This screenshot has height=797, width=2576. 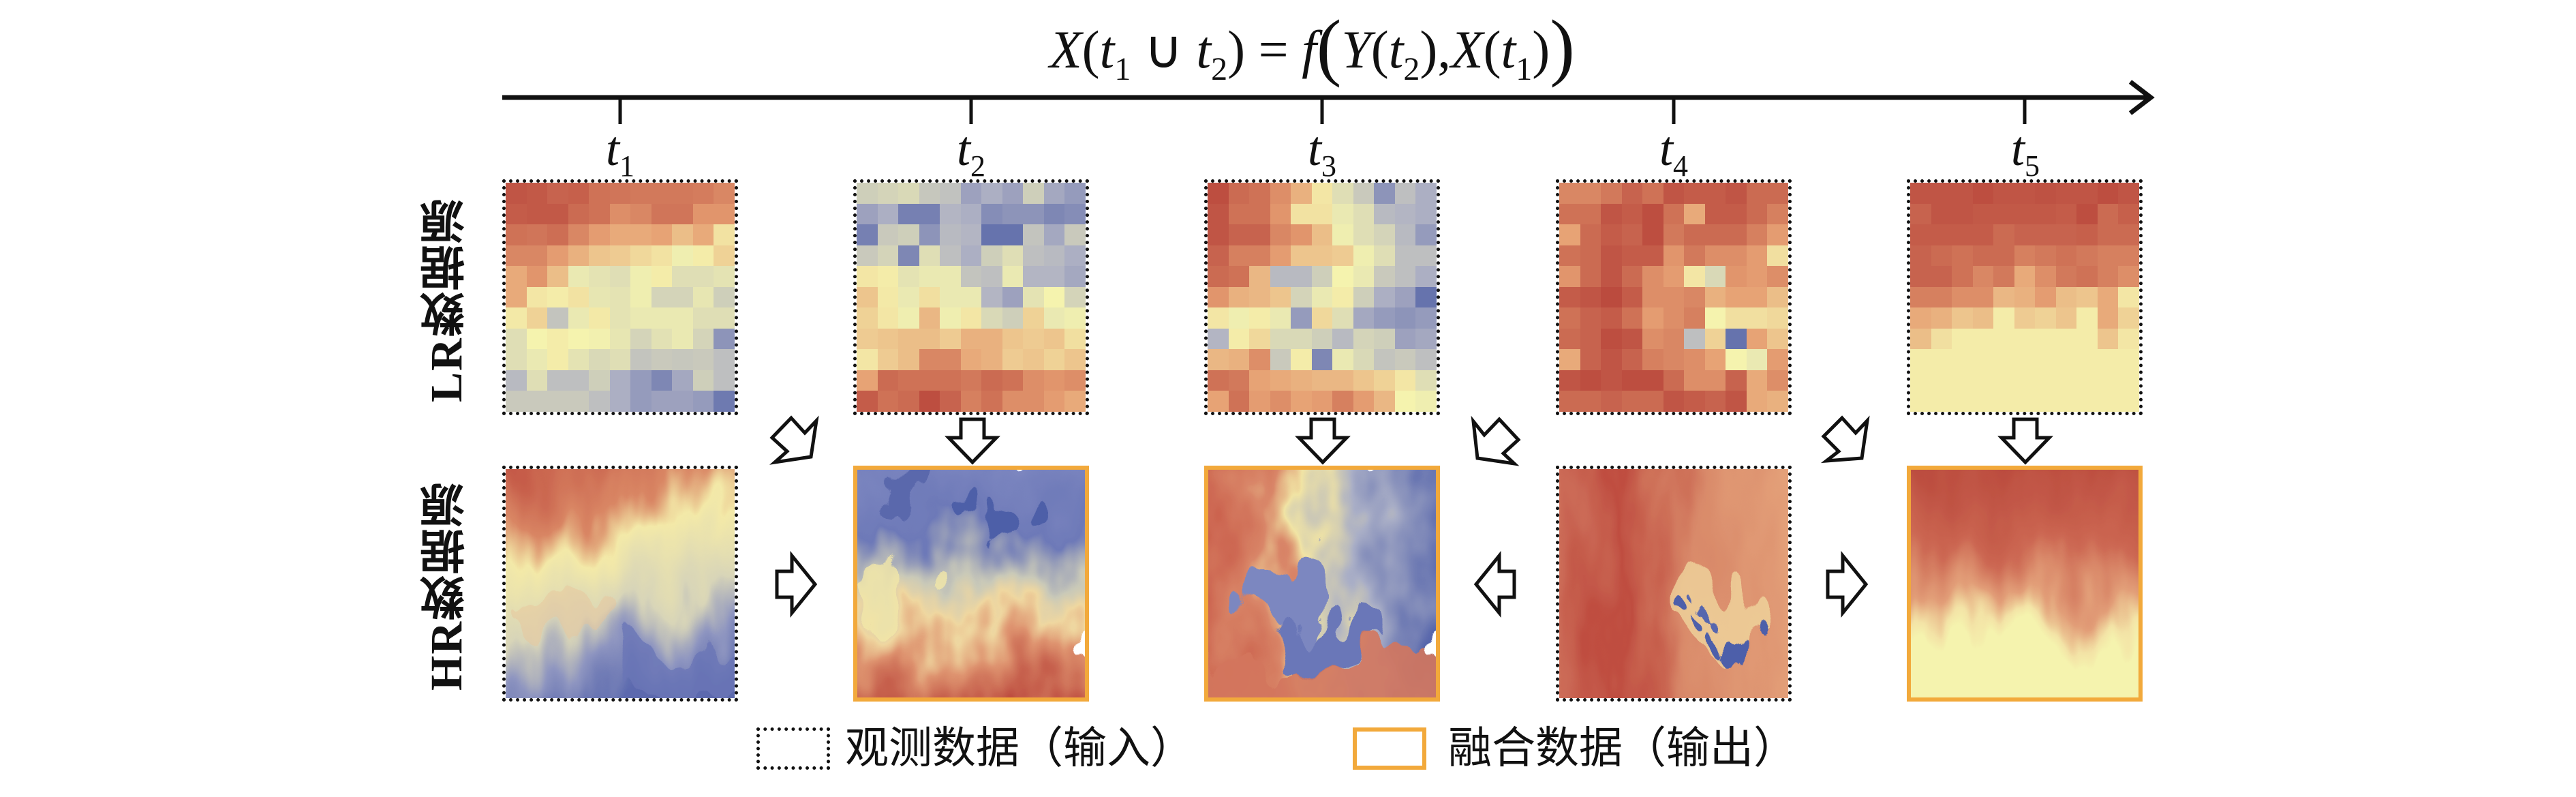 What do you see at coordinates (1674, 297) in the screenshot?
I see `lr-panel-t4` at bounding box center [1674, 297].